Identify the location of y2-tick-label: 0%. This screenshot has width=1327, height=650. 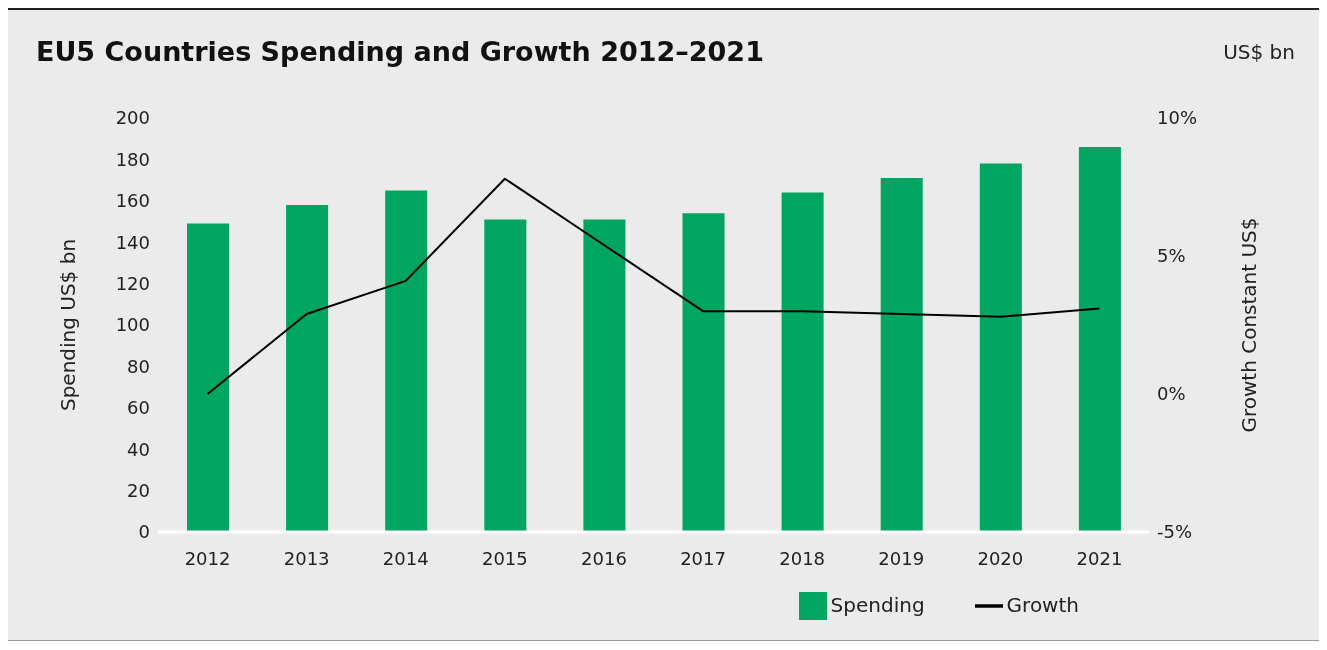
(1171, 394).